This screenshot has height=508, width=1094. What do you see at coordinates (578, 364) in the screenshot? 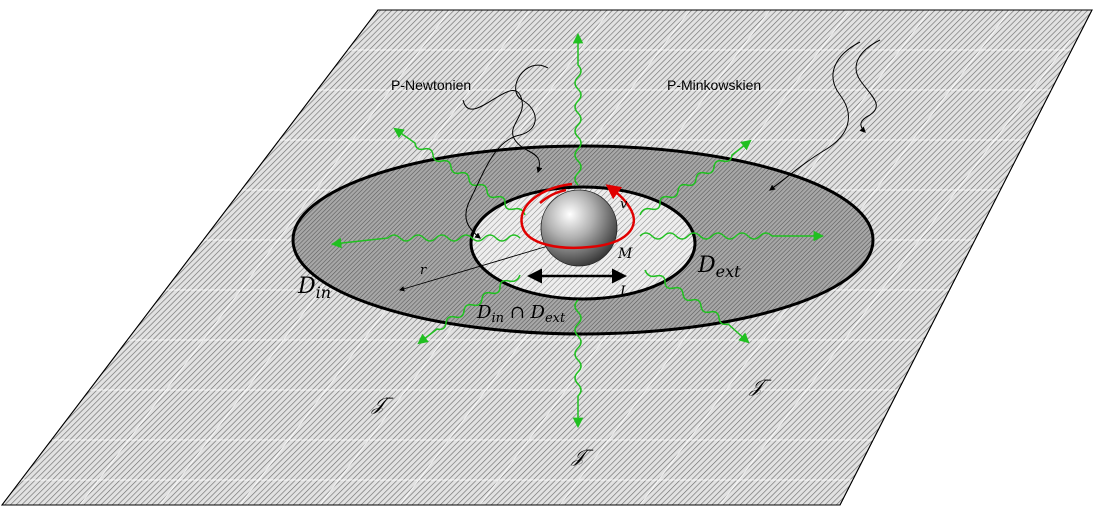
I see `wave-down` at bounding box center [578, 364].